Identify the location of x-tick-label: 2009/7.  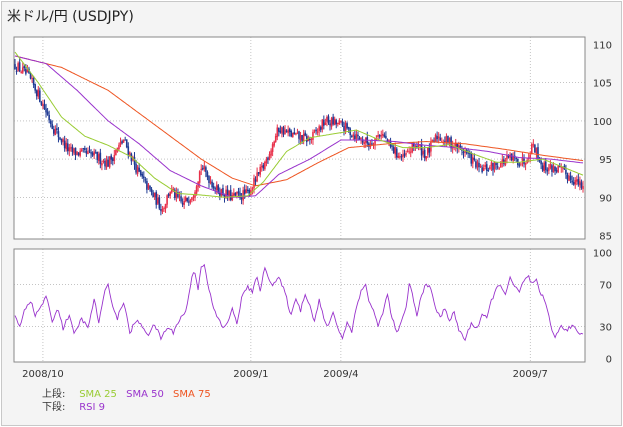
(530, 374).